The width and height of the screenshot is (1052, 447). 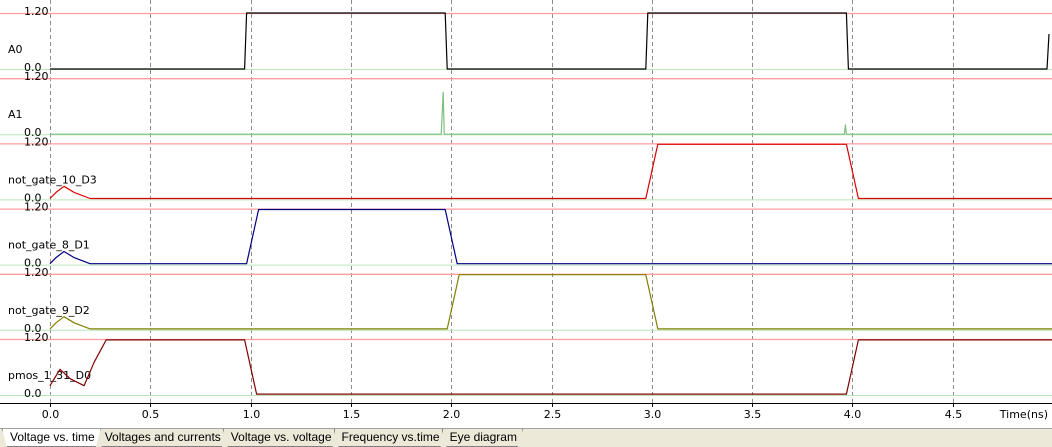 I want to click on tab-frequency-vs-time: Frequency vs.time, so click(x=390, y=438).